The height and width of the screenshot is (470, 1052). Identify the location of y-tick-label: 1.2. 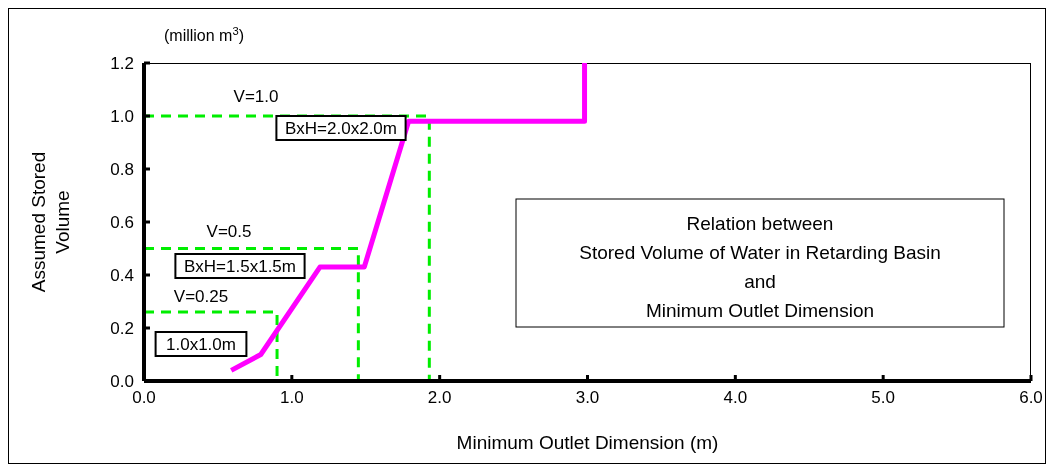
(122, 64).